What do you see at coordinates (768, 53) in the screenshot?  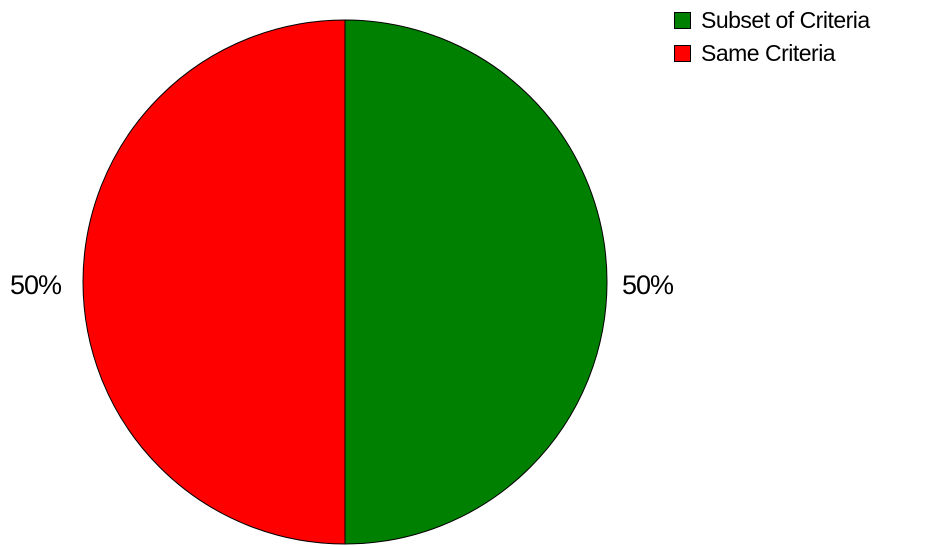 I see `legend-label-same: Same Criteria` at bounding box center [768, 53].